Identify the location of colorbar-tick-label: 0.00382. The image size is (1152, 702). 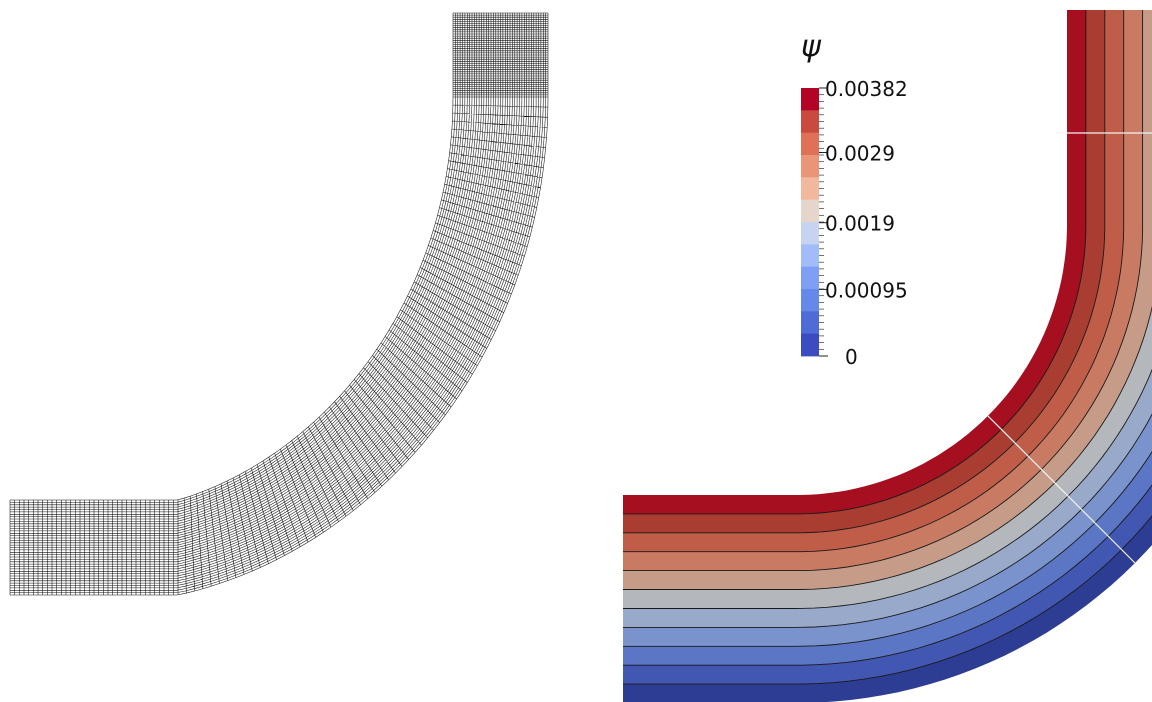
(866, 89).